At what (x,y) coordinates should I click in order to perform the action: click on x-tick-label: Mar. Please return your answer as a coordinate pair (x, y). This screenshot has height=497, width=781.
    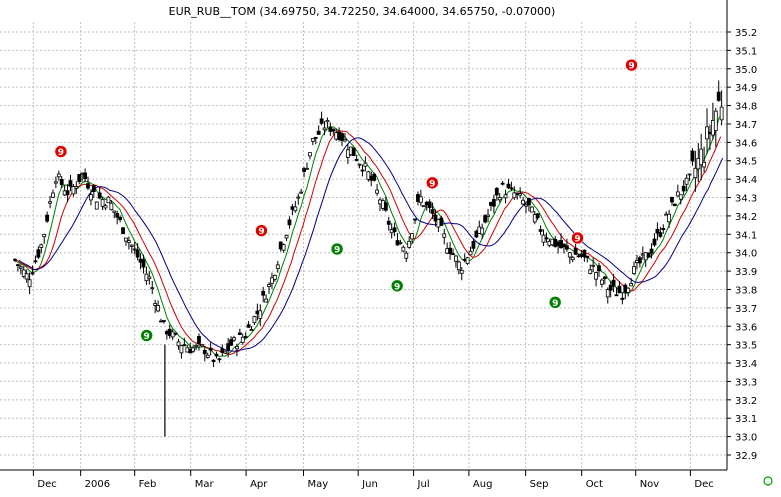
    Looking at the image, I should click on (205, 484).